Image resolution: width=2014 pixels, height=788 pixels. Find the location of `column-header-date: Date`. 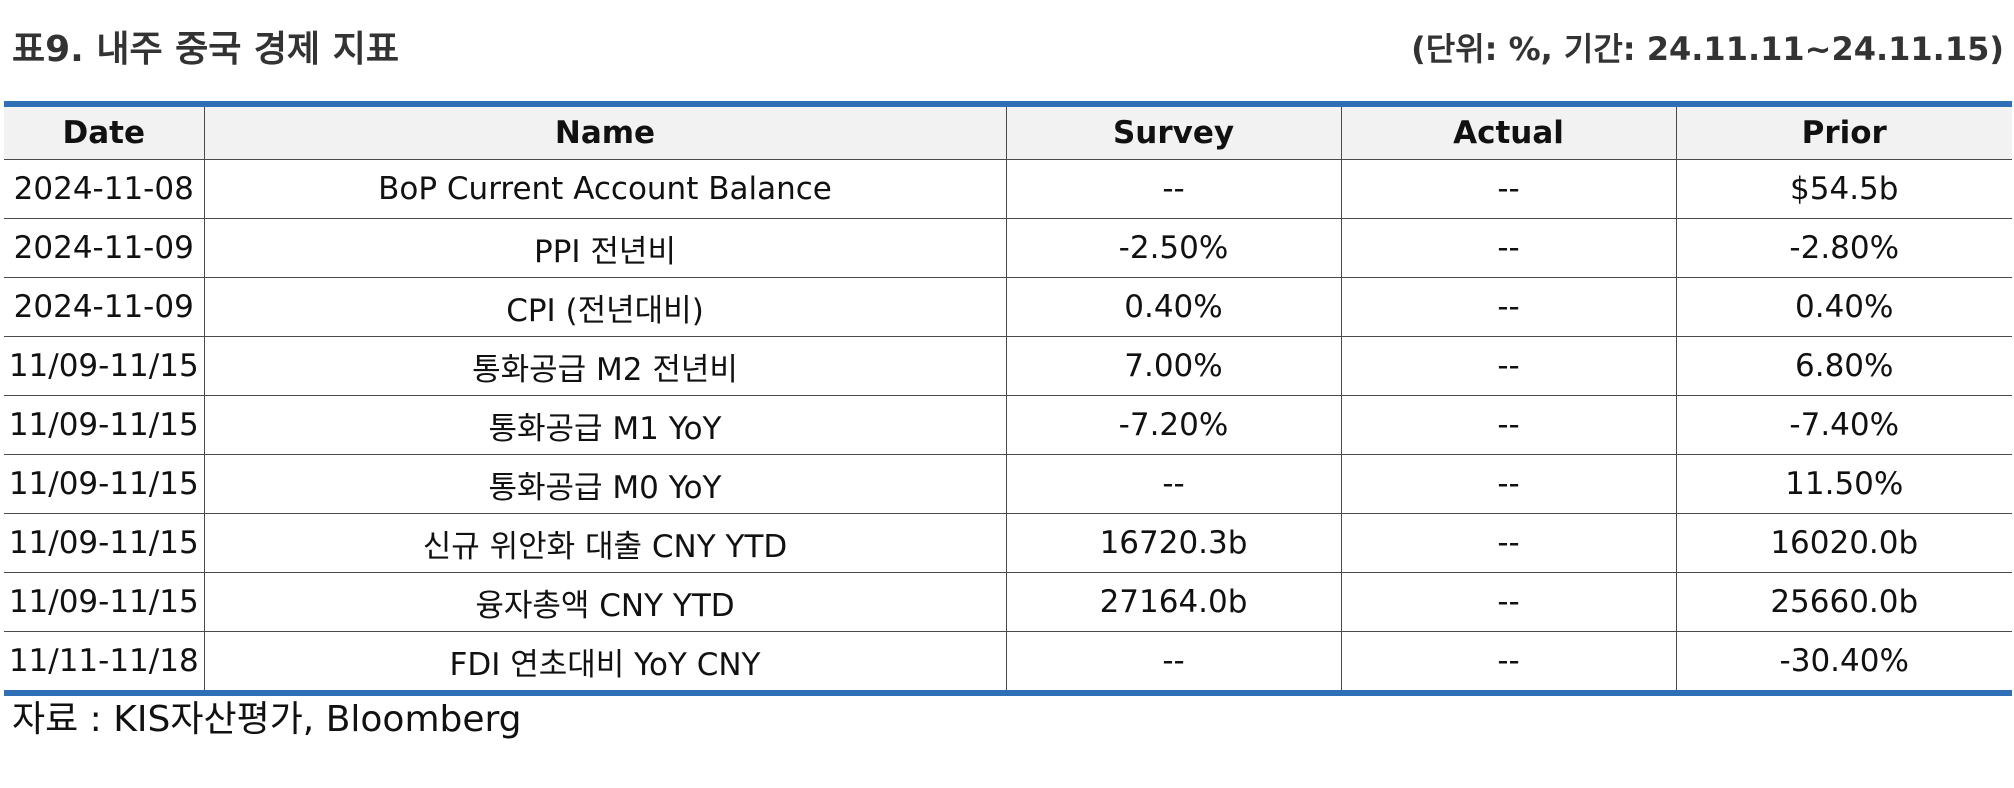

column-header-date: Date is located at coordinates (104, 133).